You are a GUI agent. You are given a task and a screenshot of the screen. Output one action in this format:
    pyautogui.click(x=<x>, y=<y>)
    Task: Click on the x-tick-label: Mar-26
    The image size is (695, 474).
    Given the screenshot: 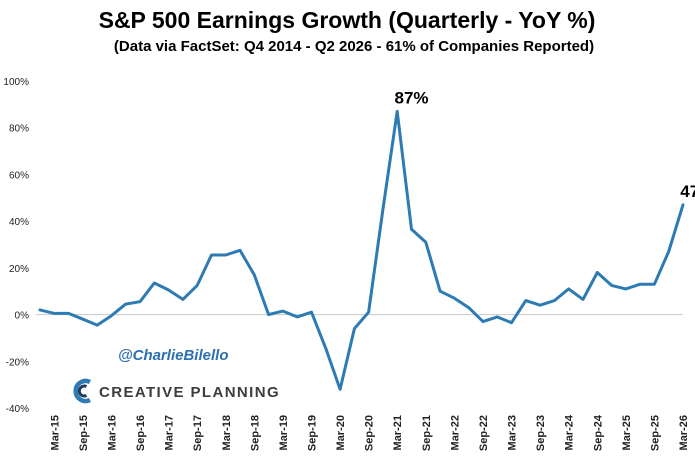 What is the action you would take?
    pyautogui.click(x=684, y=432)
    